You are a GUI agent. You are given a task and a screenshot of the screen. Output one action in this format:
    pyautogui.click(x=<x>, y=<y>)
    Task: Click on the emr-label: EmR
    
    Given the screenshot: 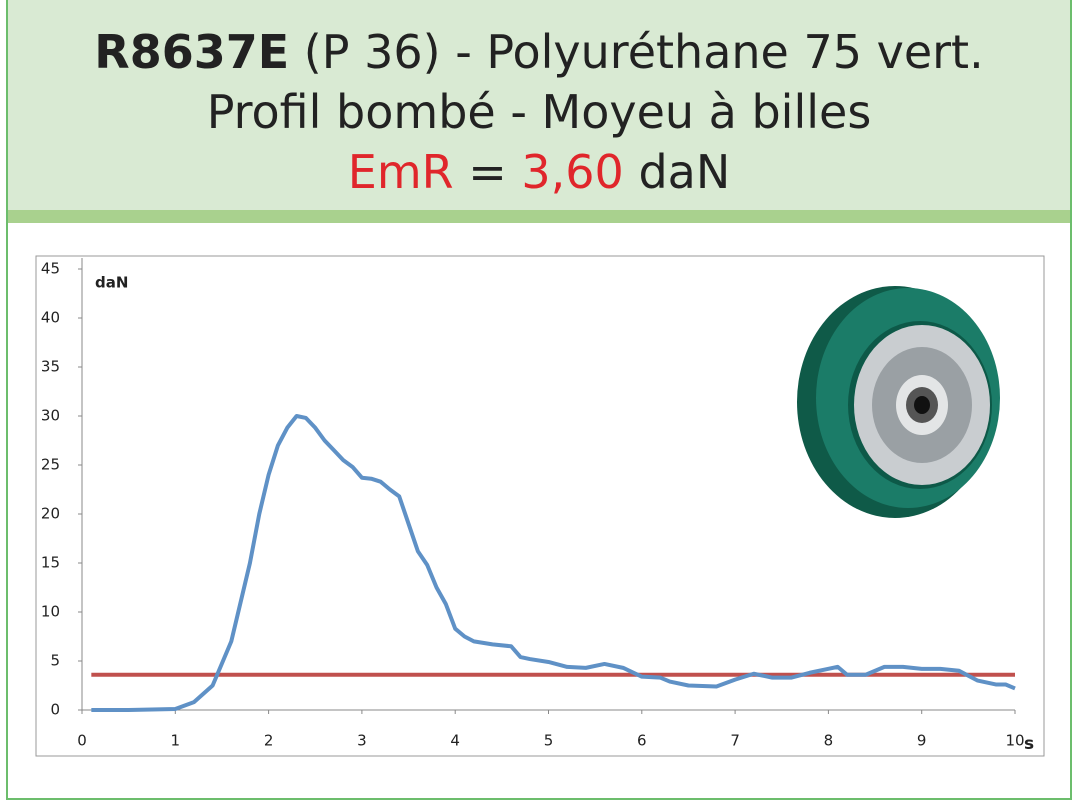 What is the action you would take?
    pyautogui.click(x=400, y=172)
    